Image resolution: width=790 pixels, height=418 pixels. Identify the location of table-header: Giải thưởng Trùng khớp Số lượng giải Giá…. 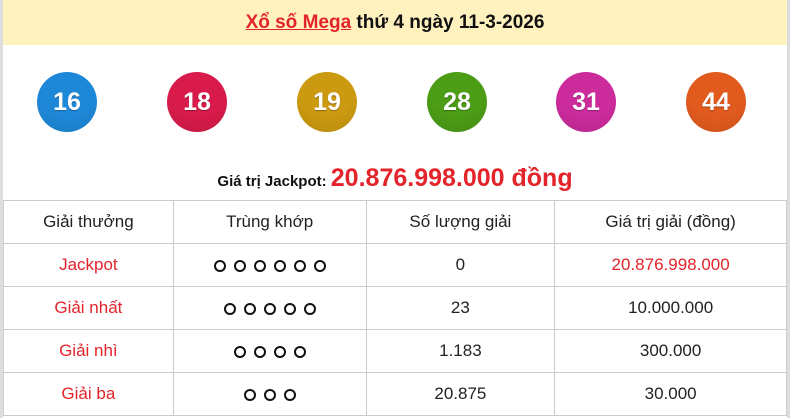
(395, 222).